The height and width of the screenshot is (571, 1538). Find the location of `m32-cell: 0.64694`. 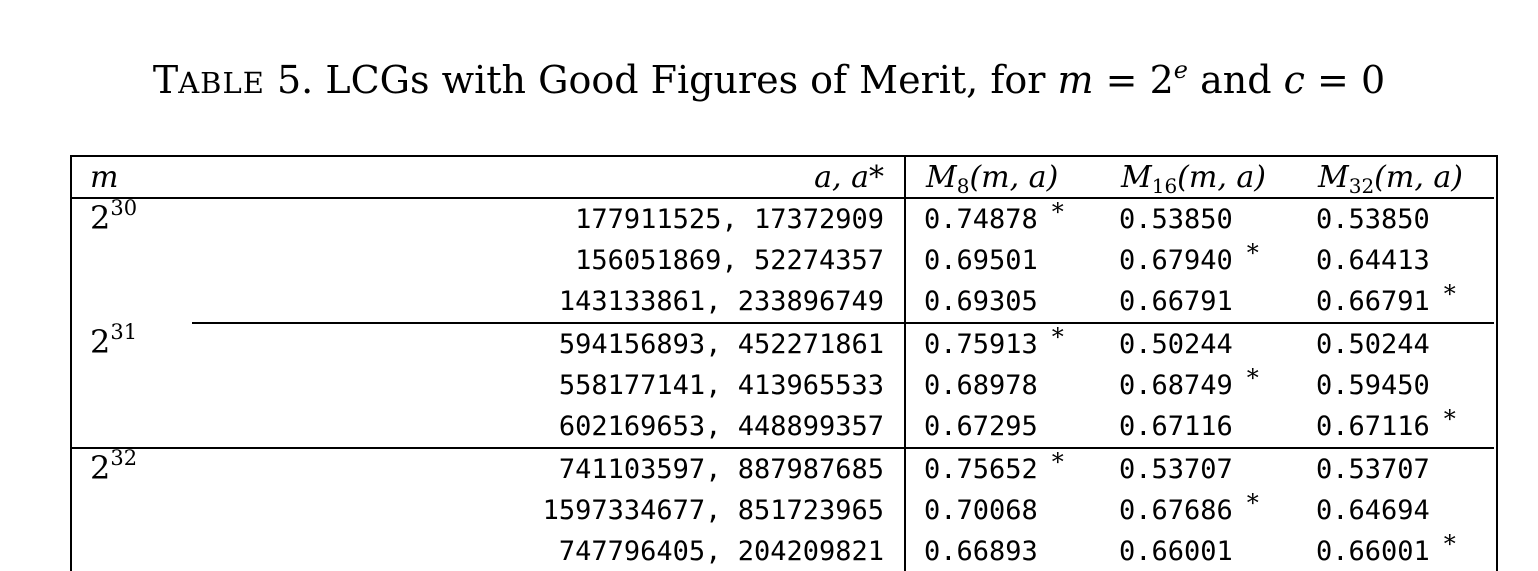

m32-cell: 0.64694 is located at coordinates (1373, 510).